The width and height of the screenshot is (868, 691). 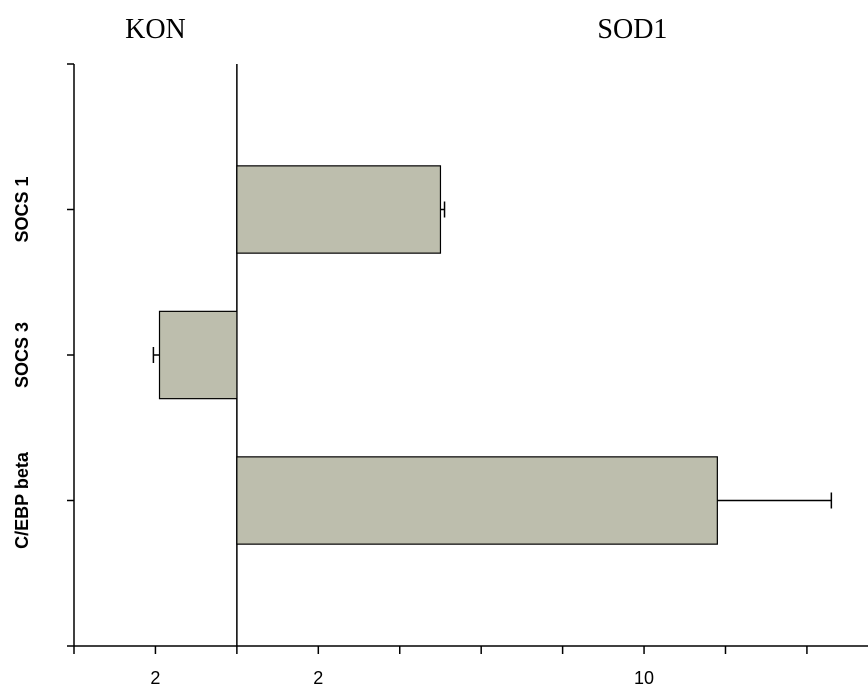 What do you see at coordinates (22, 355) in the screenshot?
I see `category-label: SOCS 3` at bounding box center [22, 355].